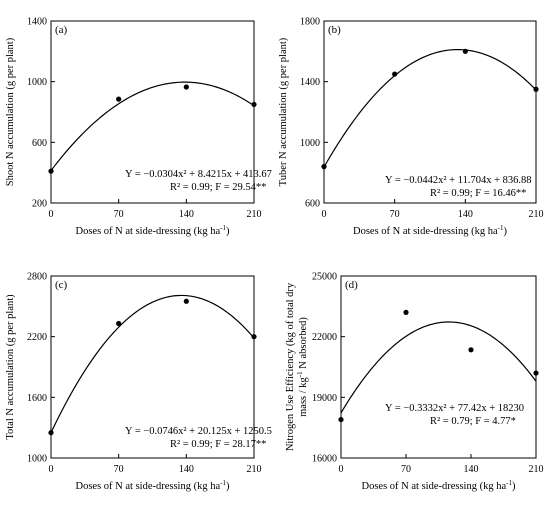  What do you see at coordinates (290, 366) in the screenshot?
I see `y-axis-label: Nitrogen Use Efficiency (kg of total dry` at bounding box center [290, 366].